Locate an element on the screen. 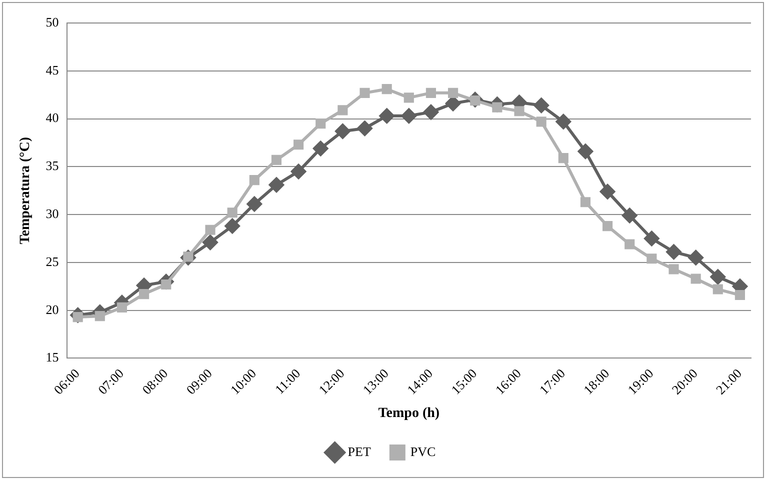  y-tick-label: 40 is located at coordinates (52, 118).